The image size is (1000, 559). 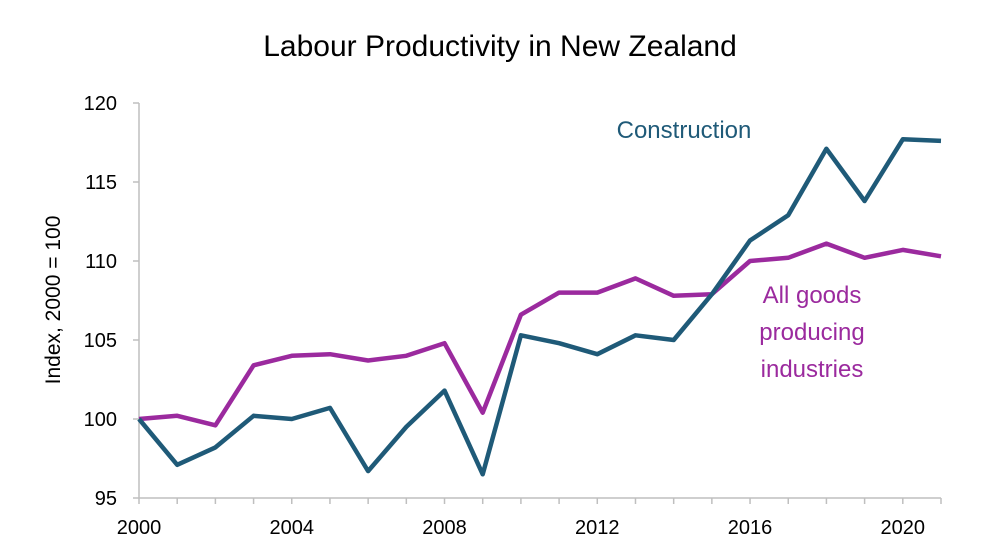 What do you see at coordinates (684, 130) in the screenshot?
I see `series-label-construction: Construction` at bounding box center [684, 130].